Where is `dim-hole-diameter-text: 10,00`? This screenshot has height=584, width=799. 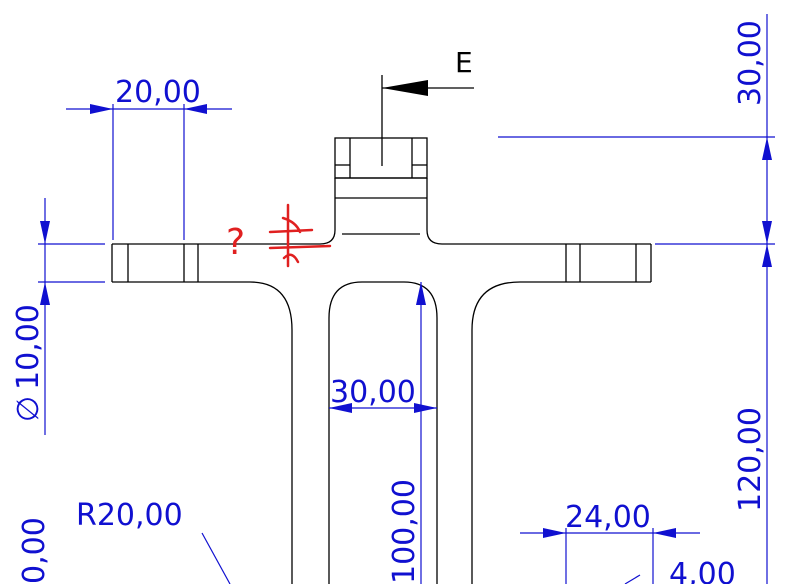 dim-hole-diameter-text: 10,00 is located at coordinates (28, 347).